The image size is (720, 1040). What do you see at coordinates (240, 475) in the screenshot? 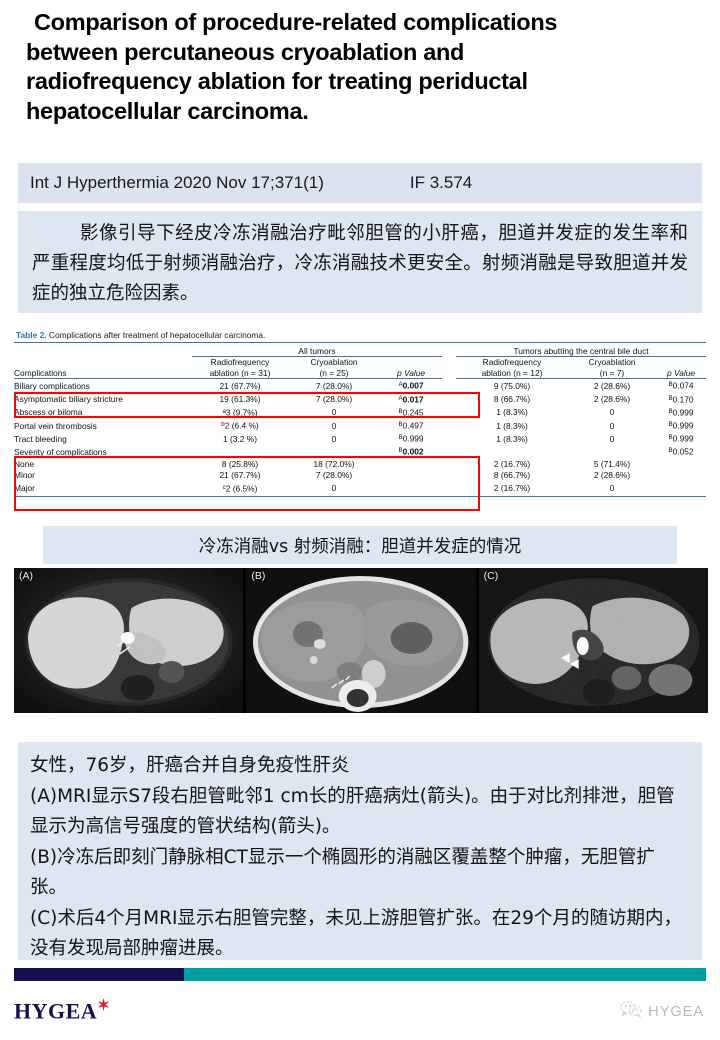
I see `cell-rfa-all: 21 (67.7%)` at bounding box center [240, 475].